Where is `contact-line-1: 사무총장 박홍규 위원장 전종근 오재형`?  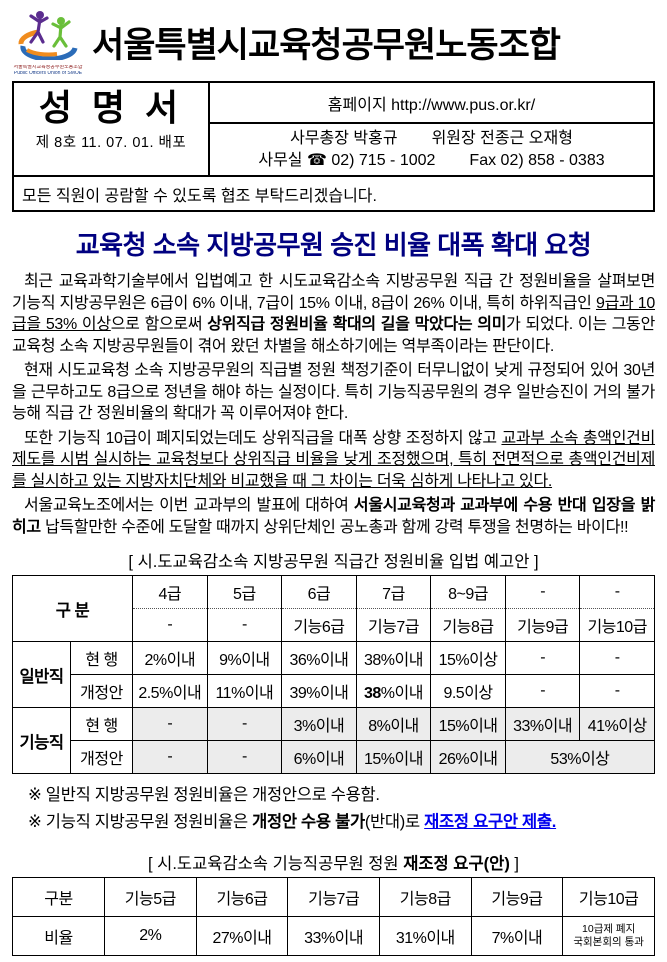
contact-line-1: 사무총장 박홍규 위원장 전종근 오재형 is located at coordinates (431, 139).